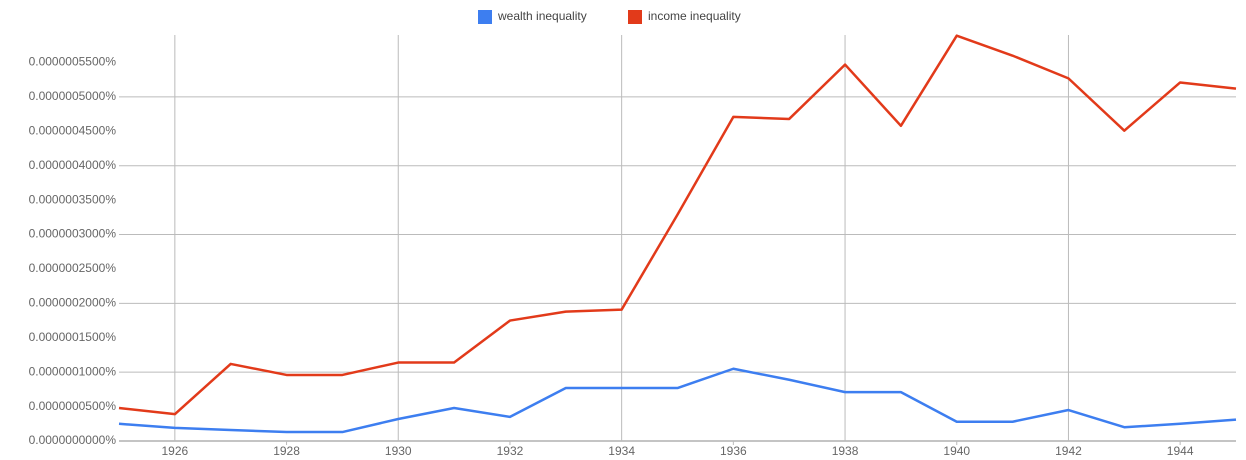 This screenshot has height=460, width=1246. What do you see at coordinates (73, 199) in the screenshot?
I see `y-tick-label: 0.0000003500%` at bounding box center [73, 199].